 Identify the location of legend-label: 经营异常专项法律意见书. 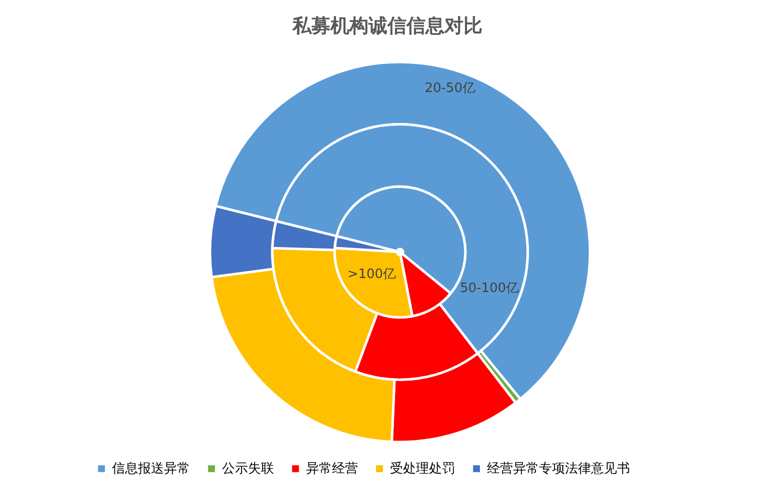
(558, 469).